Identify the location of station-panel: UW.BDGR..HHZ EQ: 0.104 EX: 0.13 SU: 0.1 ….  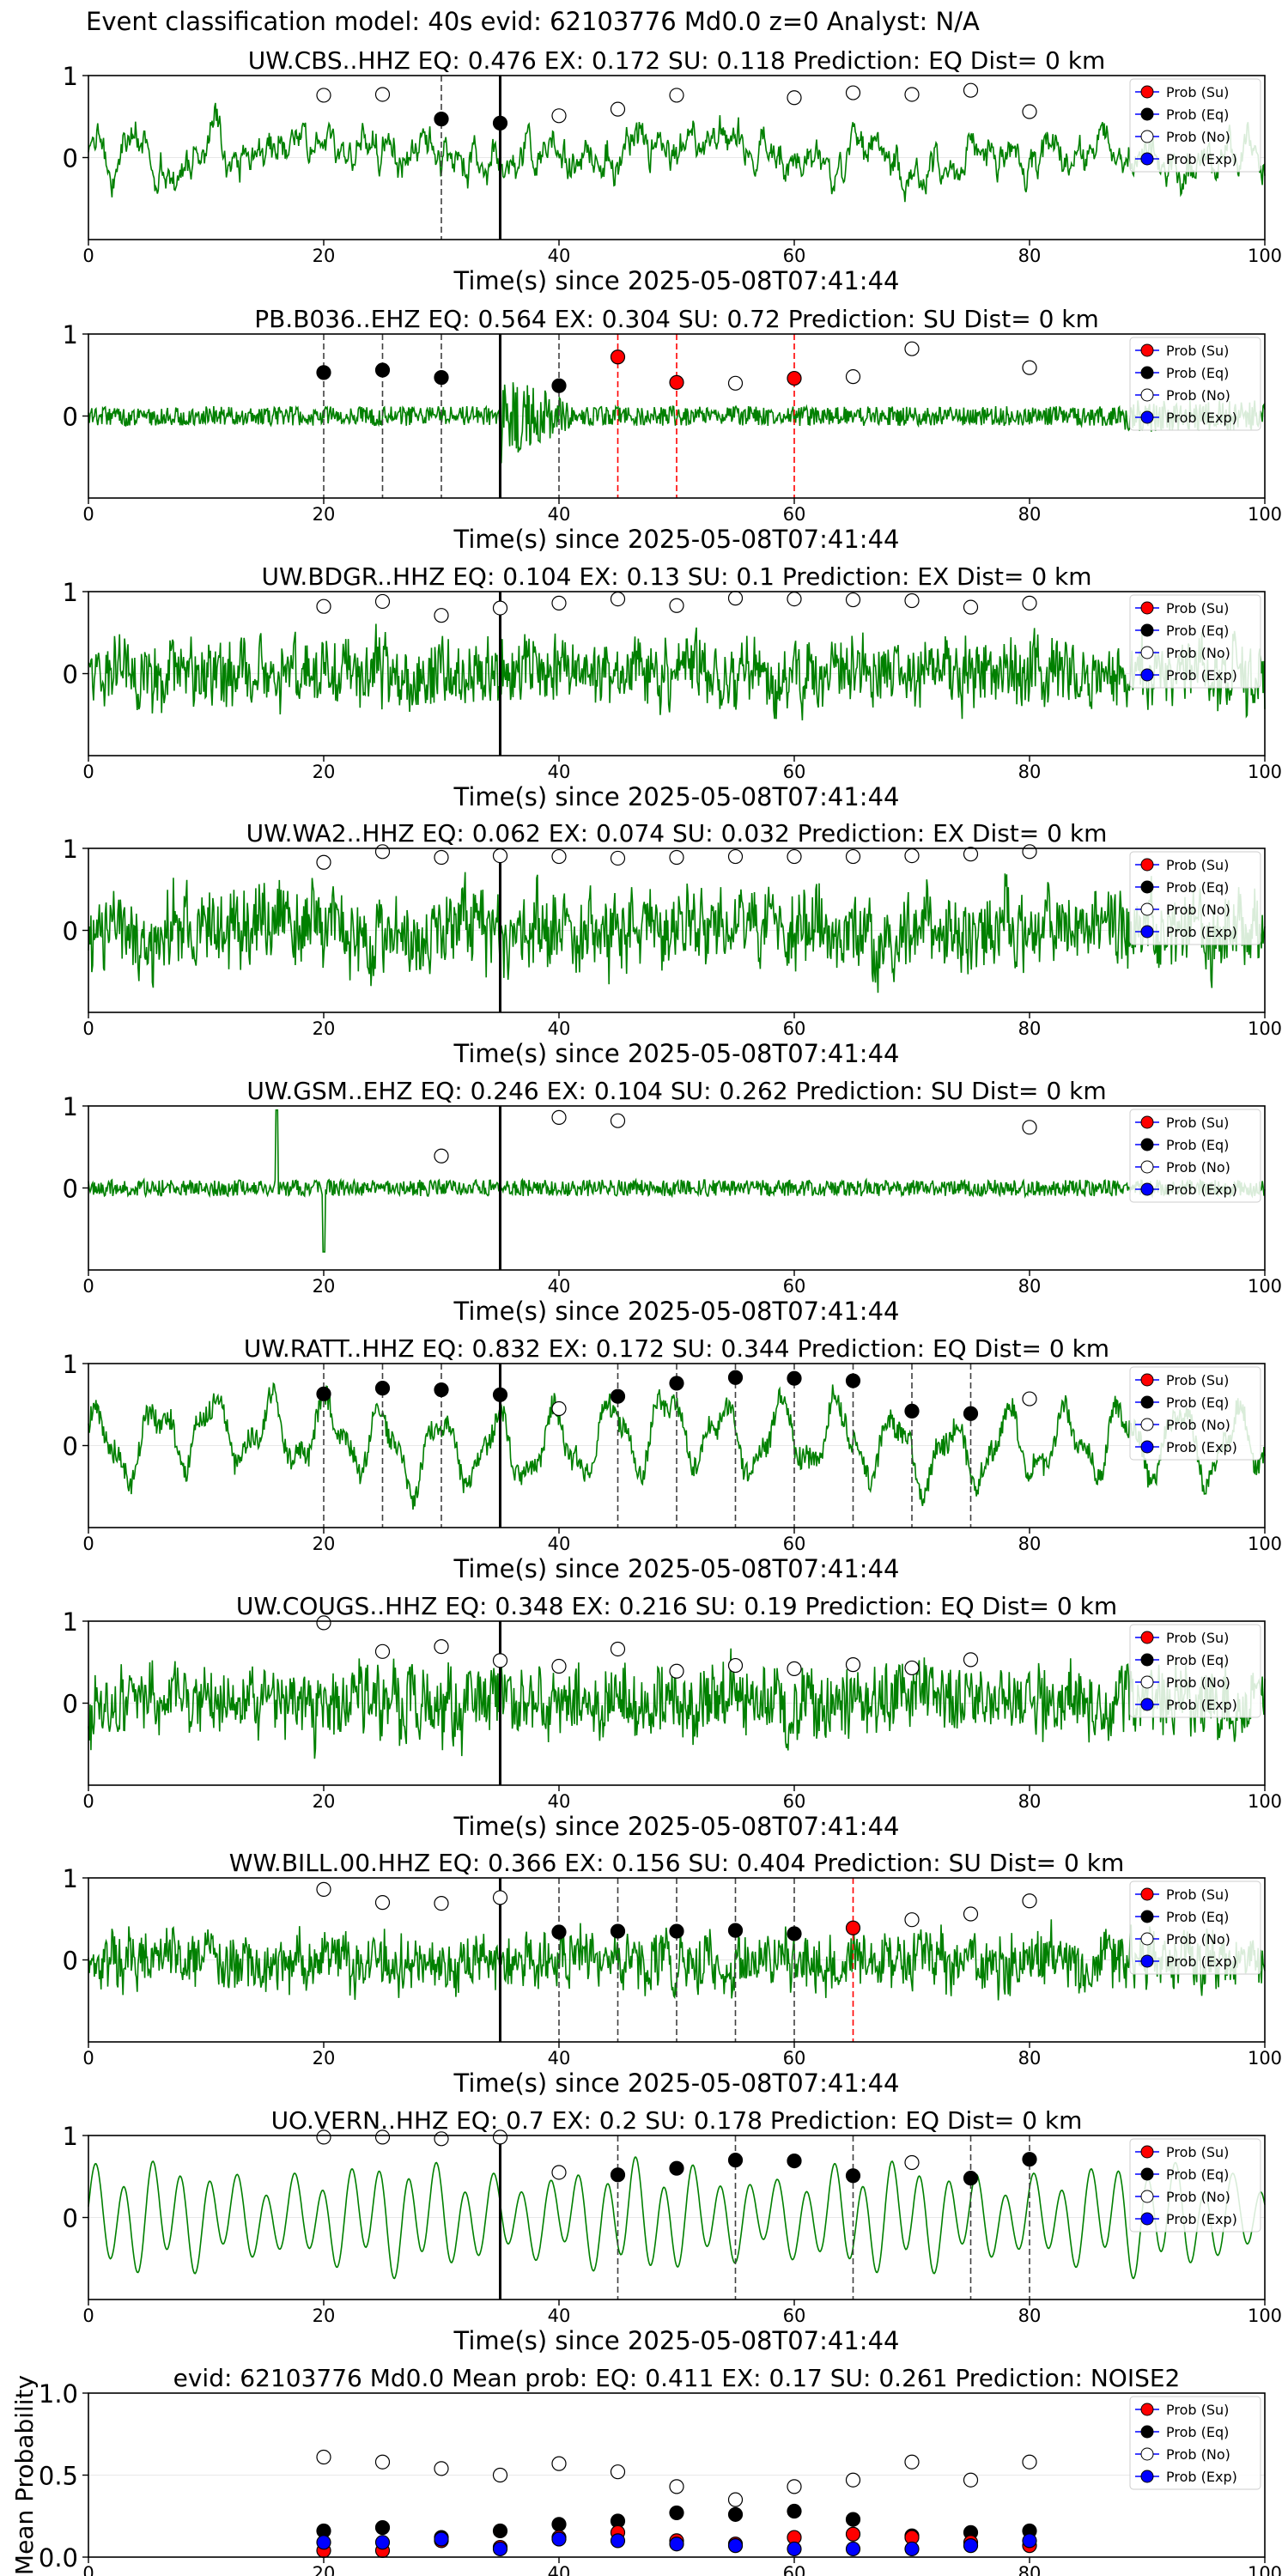
(673, 686).